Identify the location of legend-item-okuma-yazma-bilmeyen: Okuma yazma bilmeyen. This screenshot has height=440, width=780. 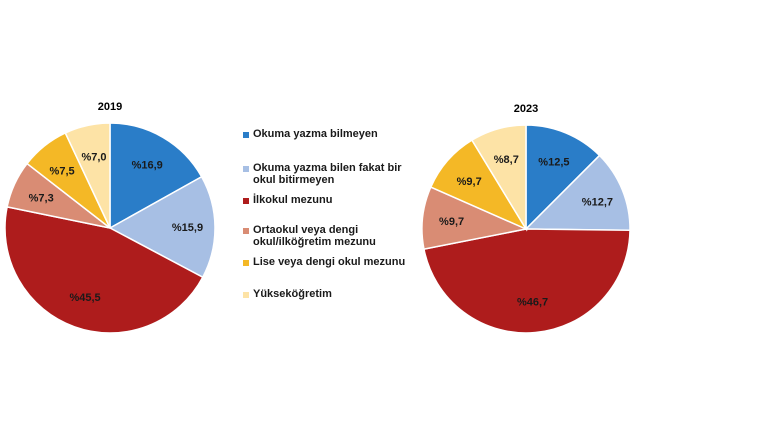
(310, 134).